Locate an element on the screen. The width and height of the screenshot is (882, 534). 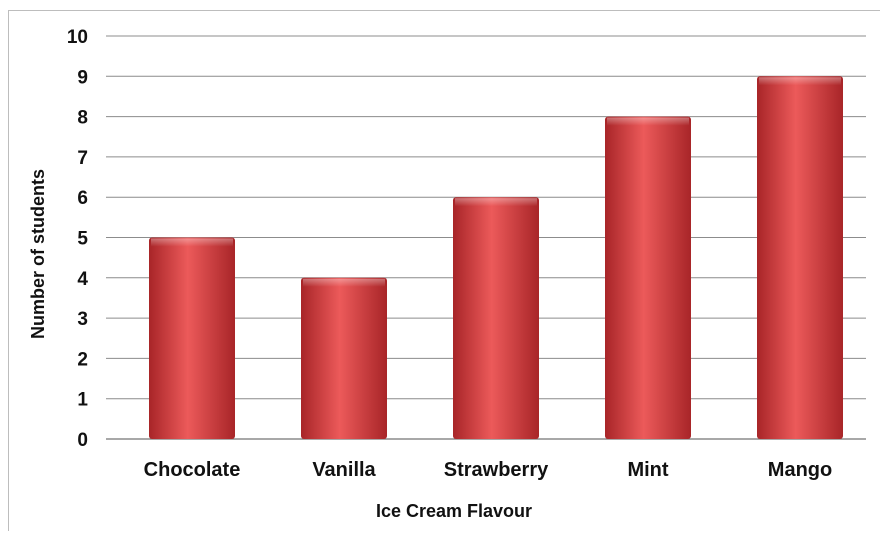
x-axis-title: Ice Cream Flavour is located at coordinates (454, 511).